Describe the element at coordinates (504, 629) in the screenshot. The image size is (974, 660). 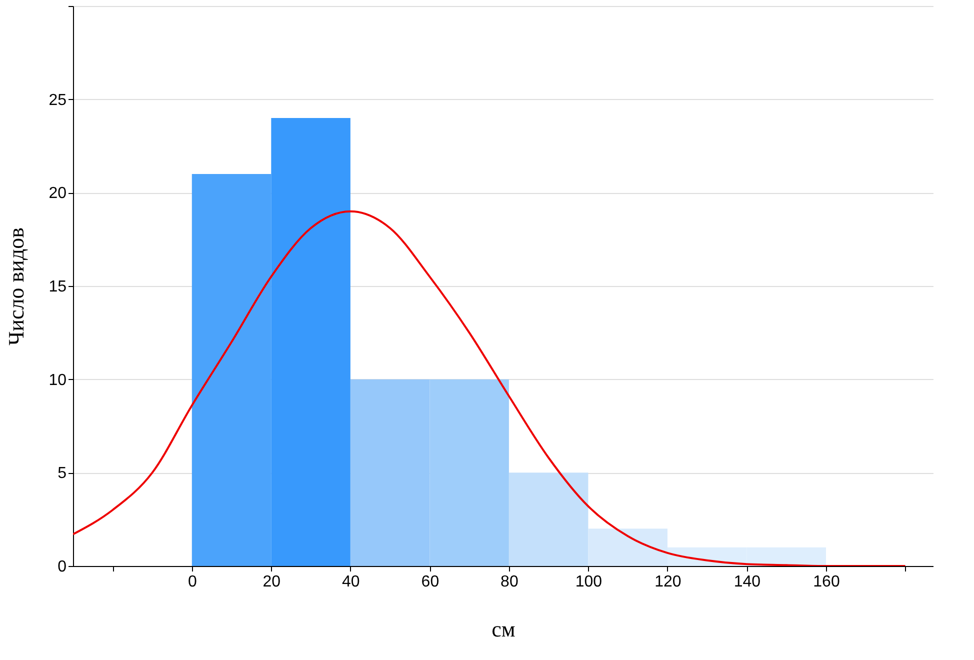
I see `x-axis-title: см` at that location.